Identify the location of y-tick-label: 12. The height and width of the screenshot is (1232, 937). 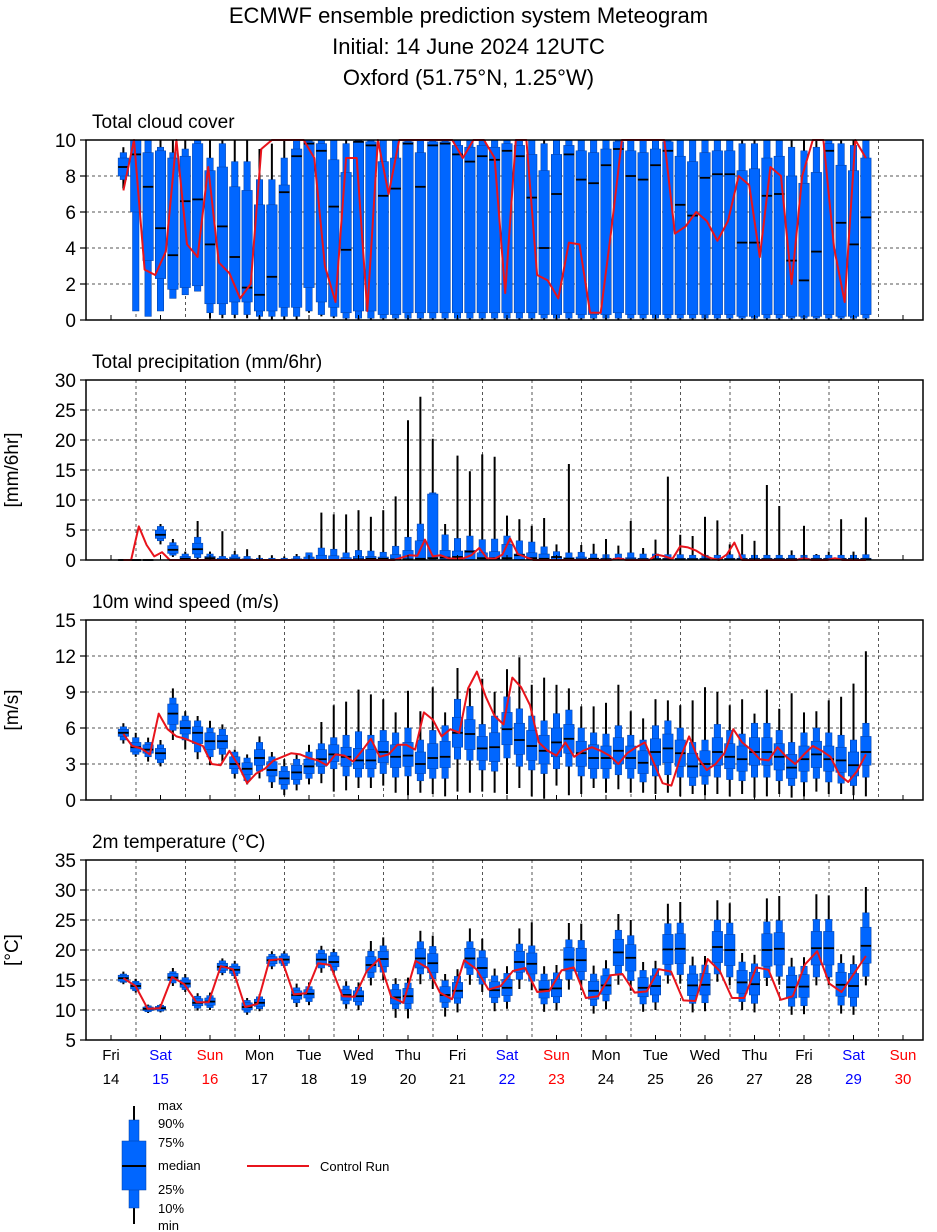
(65, 657).